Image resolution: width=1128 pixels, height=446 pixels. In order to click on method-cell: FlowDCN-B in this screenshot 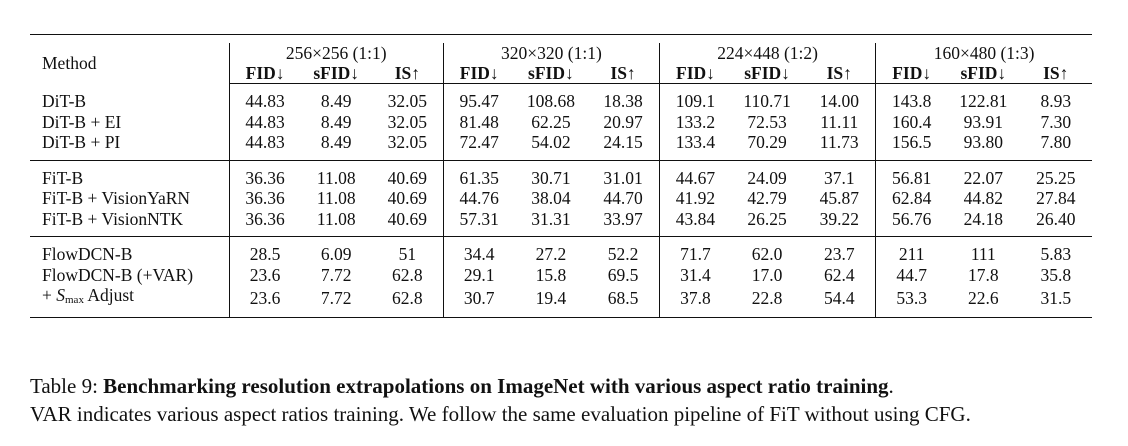, I will do `click(87, 254)`.